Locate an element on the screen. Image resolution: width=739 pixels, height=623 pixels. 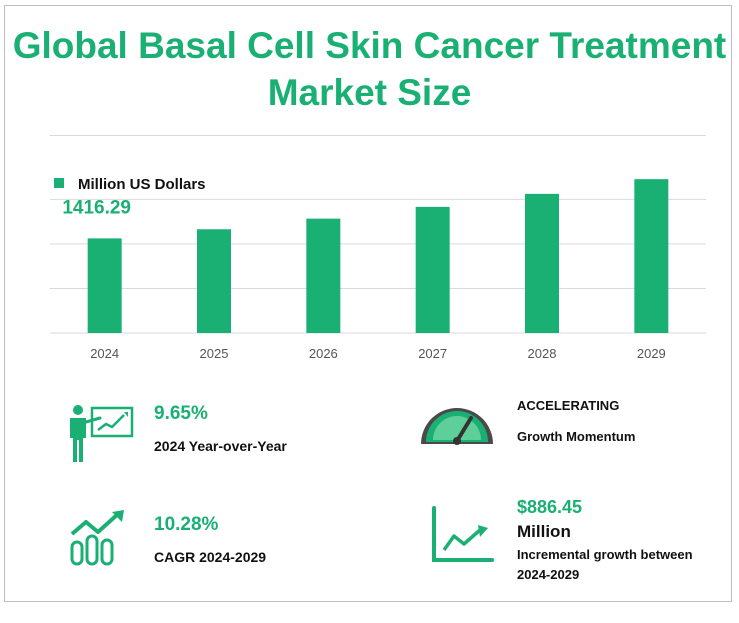
yoy-value: 9.65% is located at coordinates (181, 413).